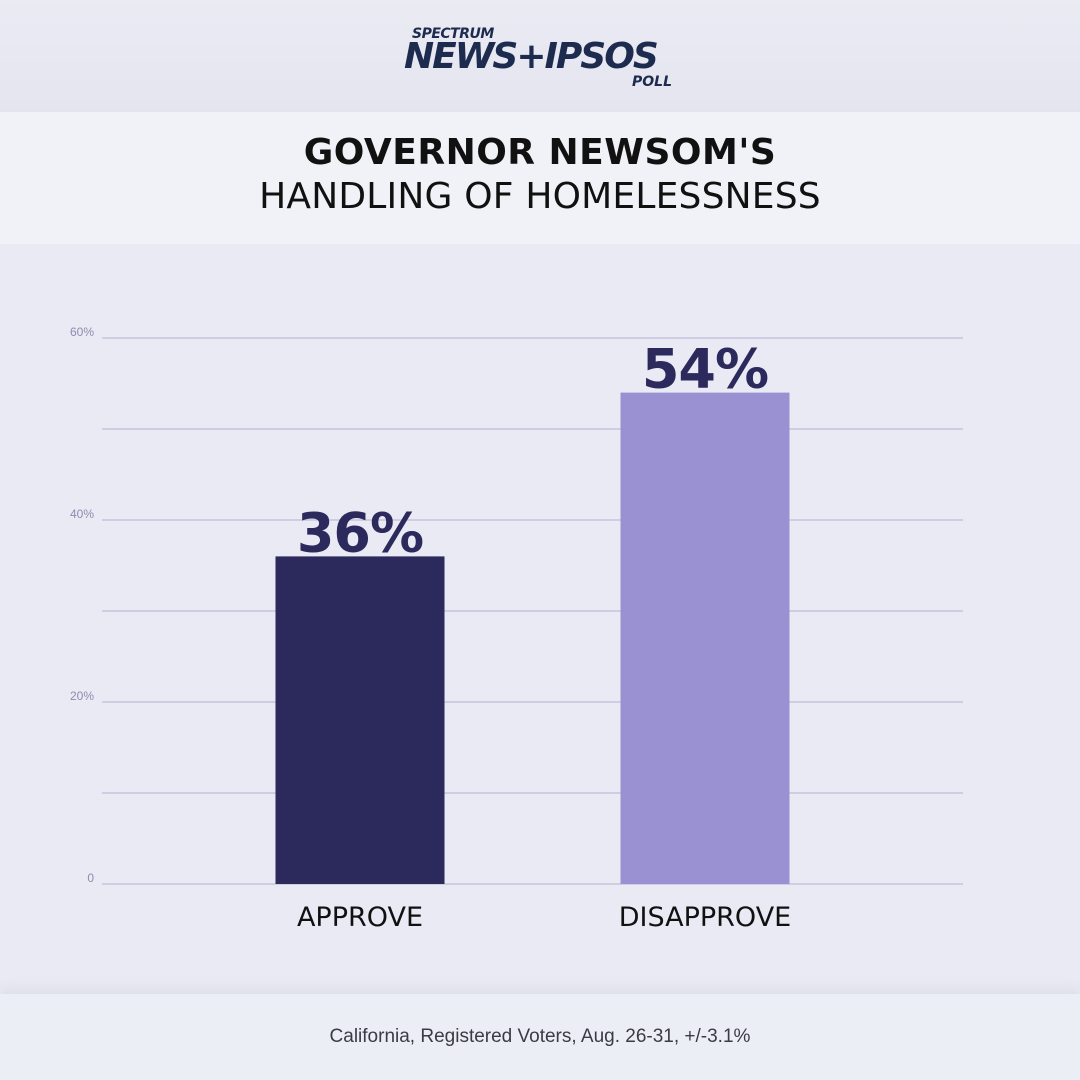  What do you see at coordinates (360, 532) in the screenshot?
I see `value-label: 36%` at bounding box center [360, 532].